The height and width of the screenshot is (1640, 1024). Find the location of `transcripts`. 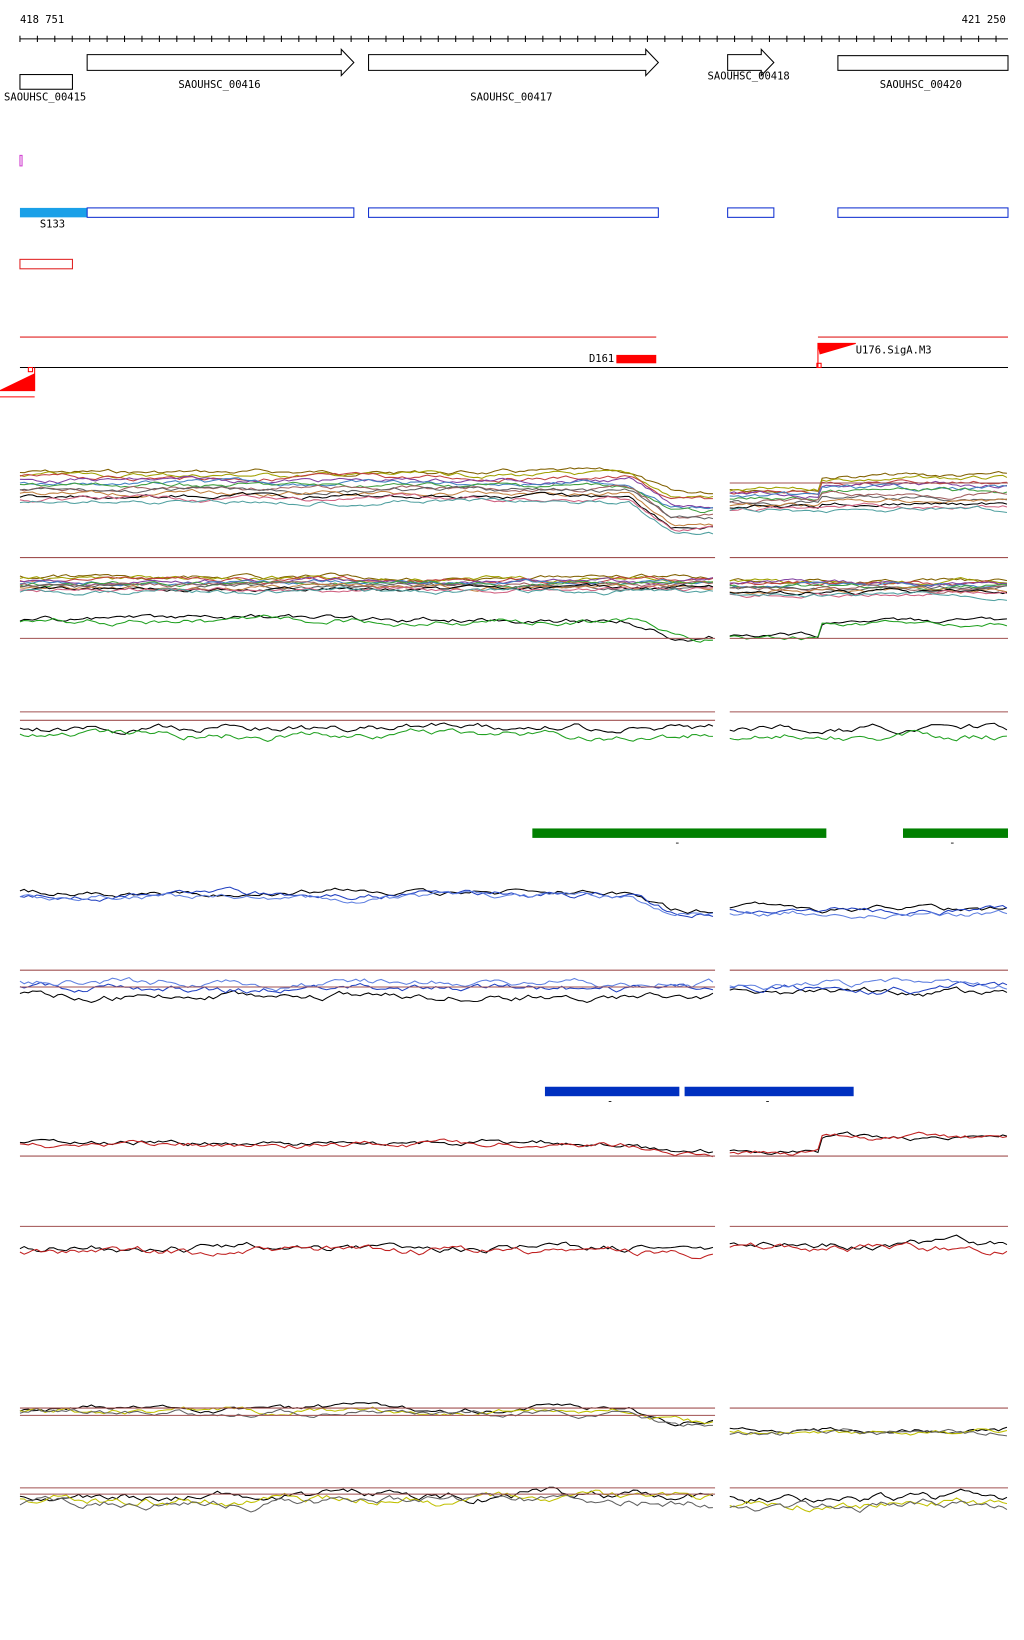

transcripts is located at coordinates (547, 212).